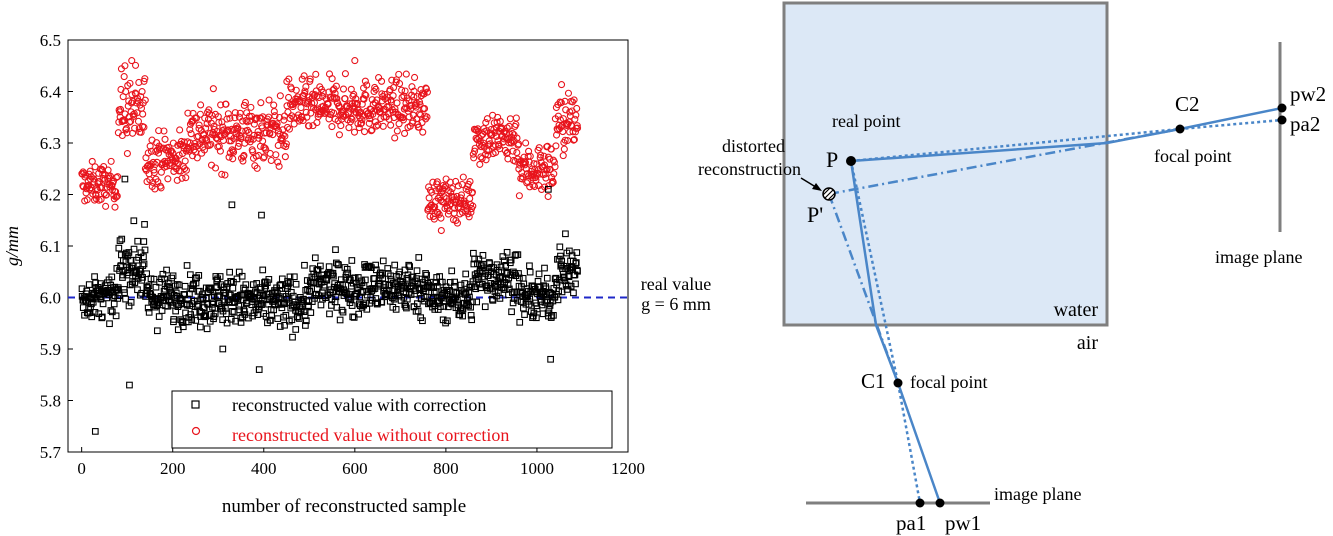  Describe the element at coordinates (173, 468) in the screenshot. I see `x-tick-label: 200` at that location.